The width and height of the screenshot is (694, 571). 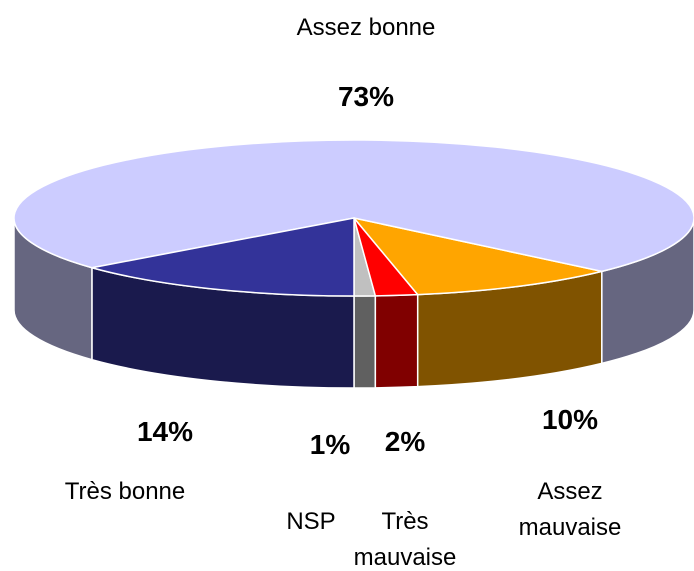 What do you see at coordinates (311, 521) in the screenshot?
I see `category-label: NSP` at bounding box center [311, 521].